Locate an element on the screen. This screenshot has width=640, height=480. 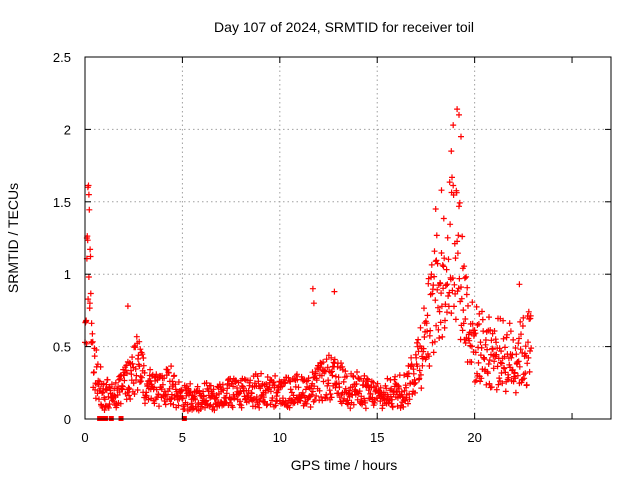
x-tick-label: 5 is located at coordinates (182, 437).